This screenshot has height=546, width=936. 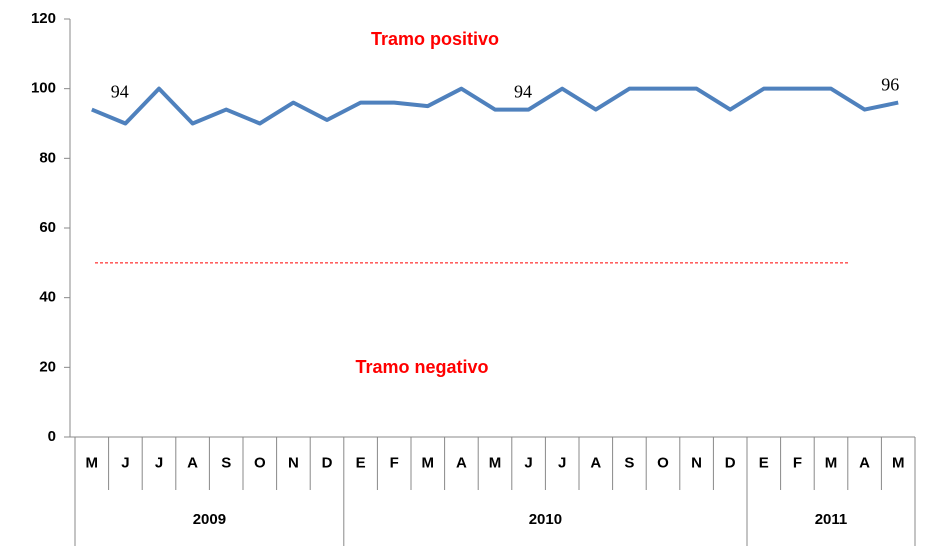 What do you see at coordinates (43, 88) in the screenshot?
I see `y-tick-label: 100` at bounding box center [43, 88].